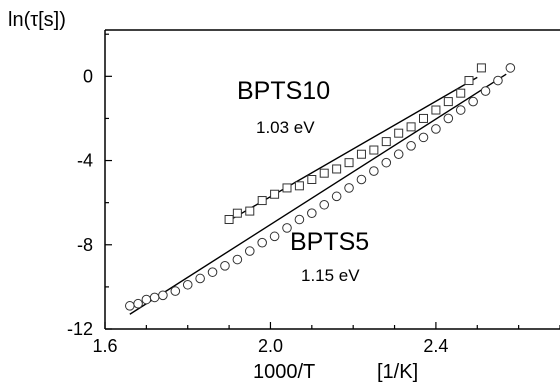 Image resolution: width=560 pixels, height=389 pixels. I want to click on x-axis-unit: [1/K], so click(397, 372).